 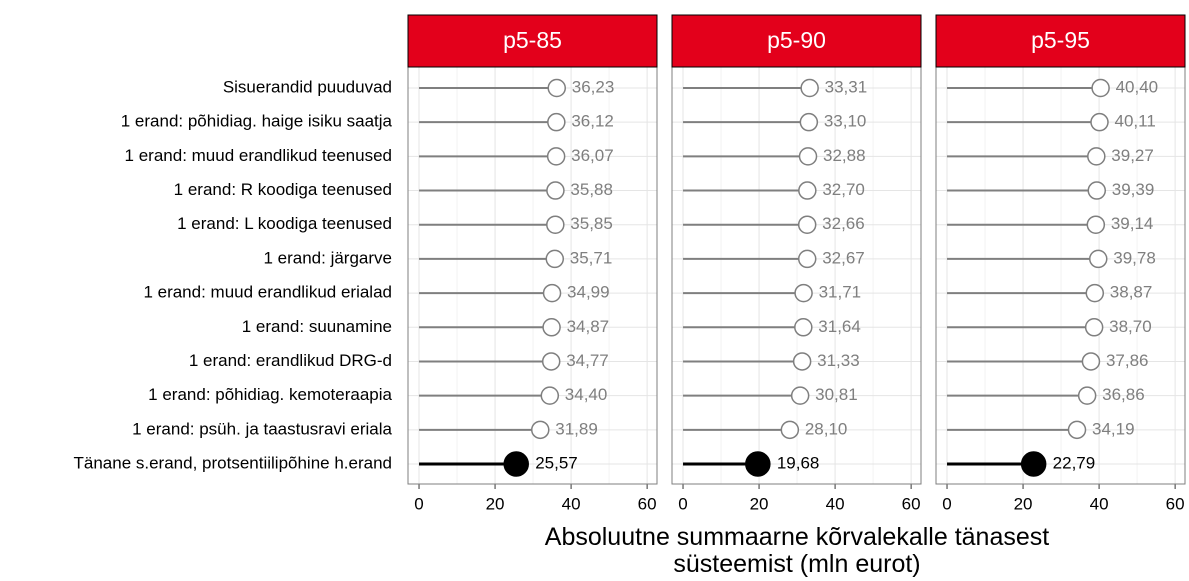 I want to click on category-label: Sisuerandid puuduvad, so click(x=307, y=86).